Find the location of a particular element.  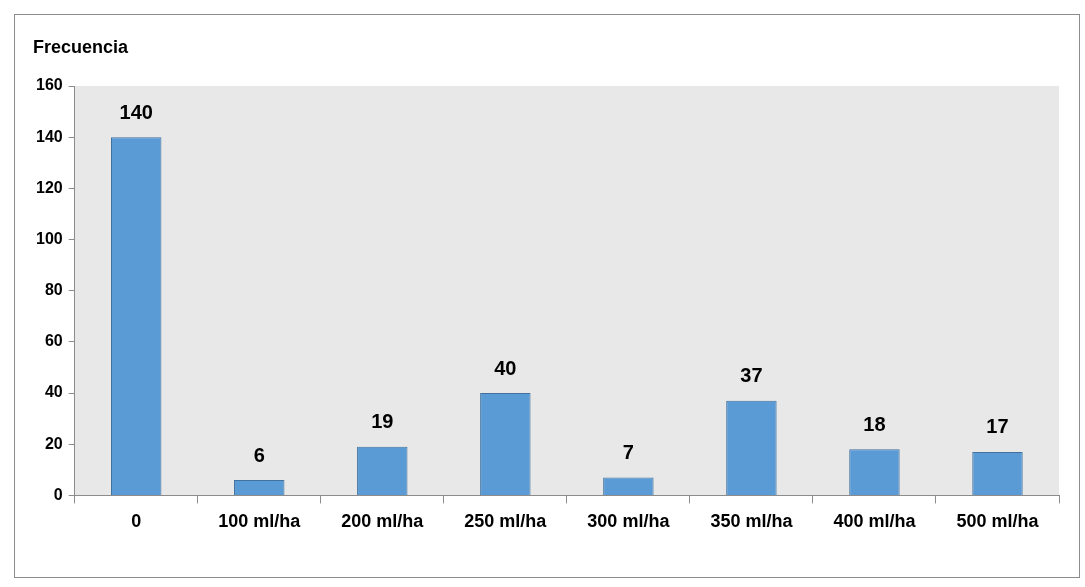

data-label: 18 is located at coordinates (874, 423).